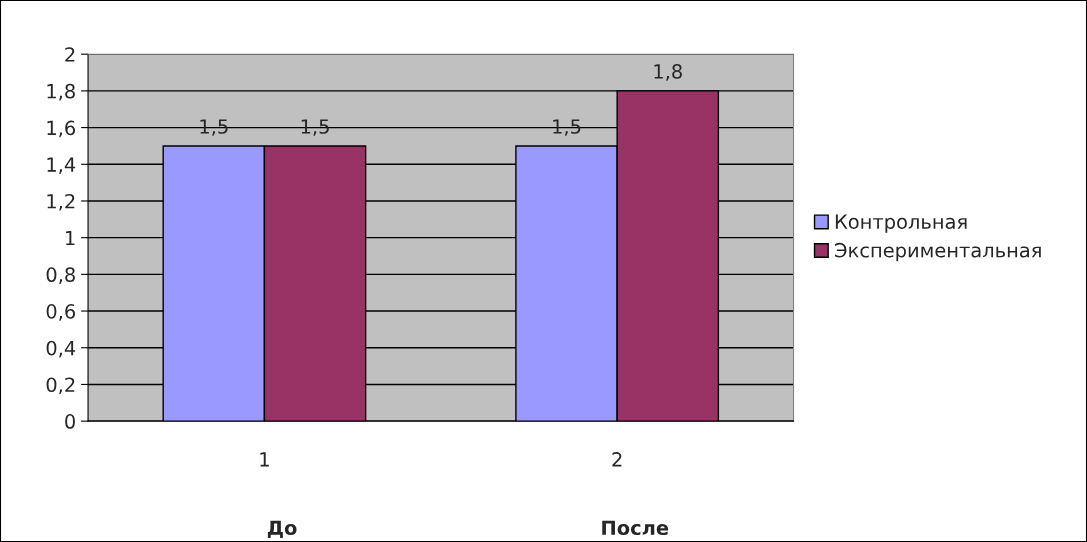 The height and width of the screenshot is (542, 1087). What do you see at coordinates (61, 349) in the screenshot?
I see `y-tick-label: 0,4` at bounding box center [61, 349].